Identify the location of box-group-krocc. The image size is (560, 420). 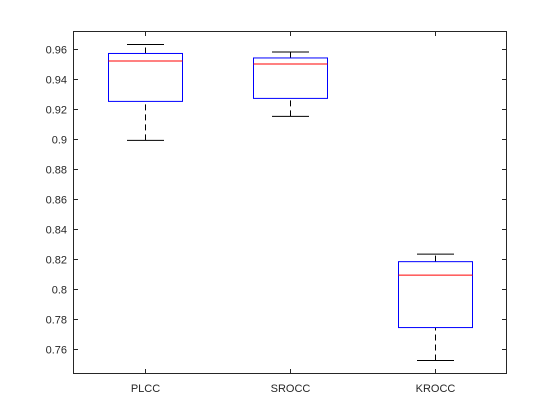
(435, 307).